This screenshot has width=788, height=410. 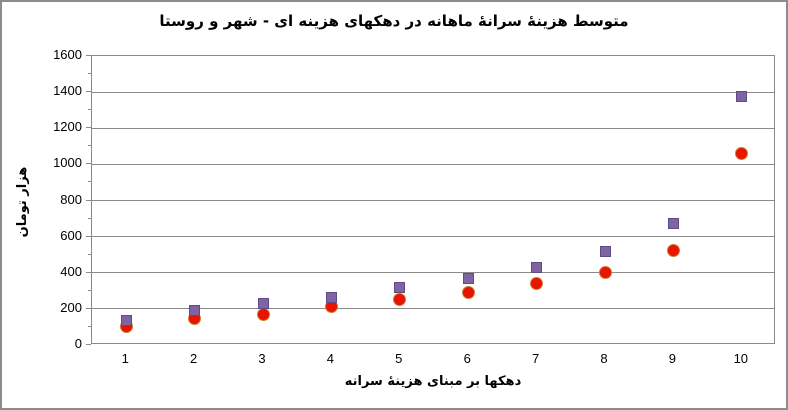 What do you see at coordinates (605, 273) in the screenshot?
I see `data-point-red-circle-series-x8` at bounding box center [605, 273].